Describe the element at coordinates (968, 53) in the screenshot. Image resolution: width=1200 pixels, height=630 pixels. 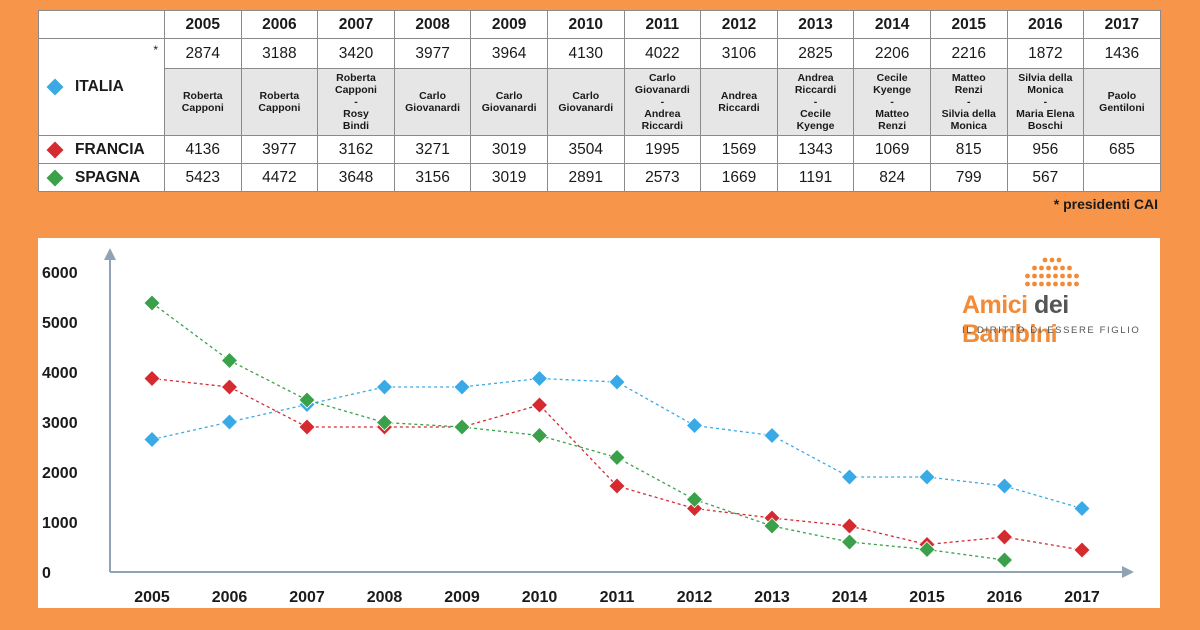
I see `value-cell: 2216` at that location.